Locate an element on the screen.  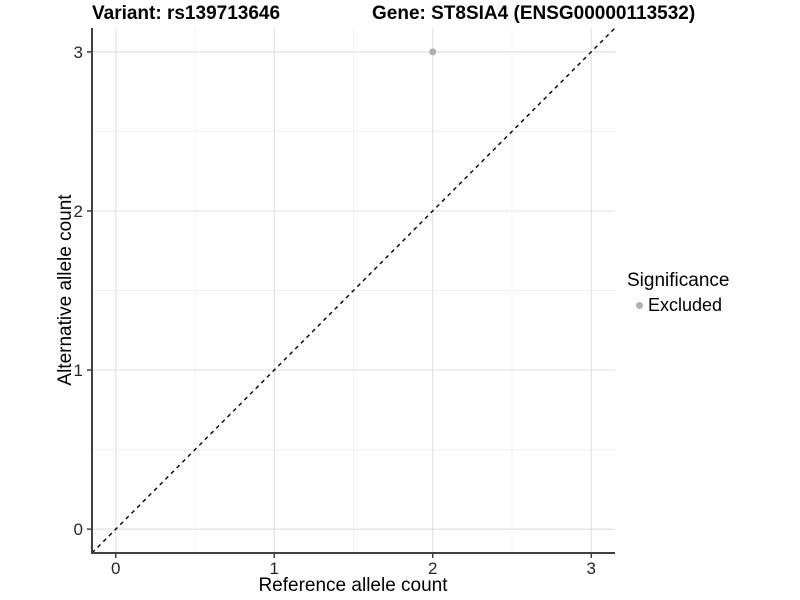
y-tick-label: 3 is located at coordinates (78, 52).